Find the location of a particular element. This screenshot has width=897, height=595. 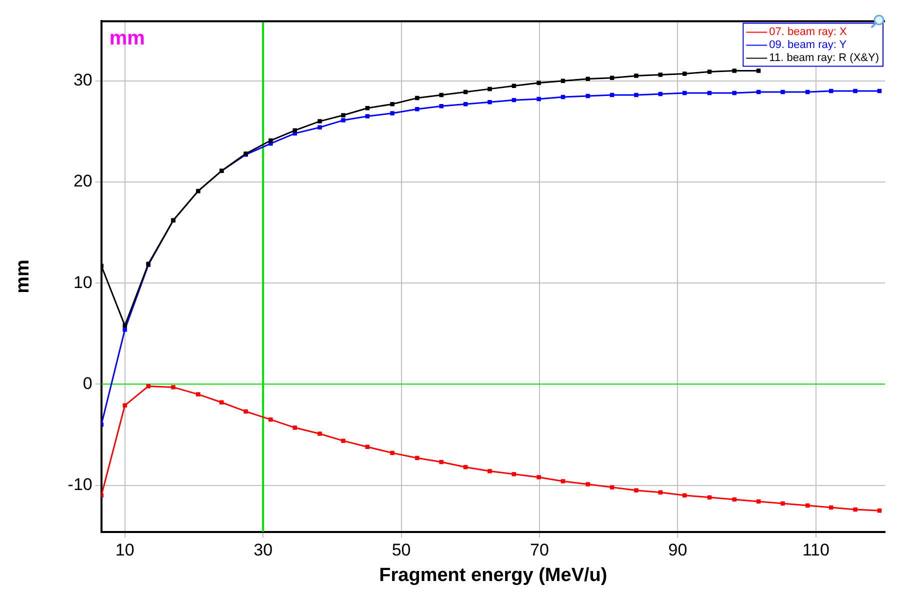

legend-label: 07. beam ray: X is located at coordinates (808, 32).